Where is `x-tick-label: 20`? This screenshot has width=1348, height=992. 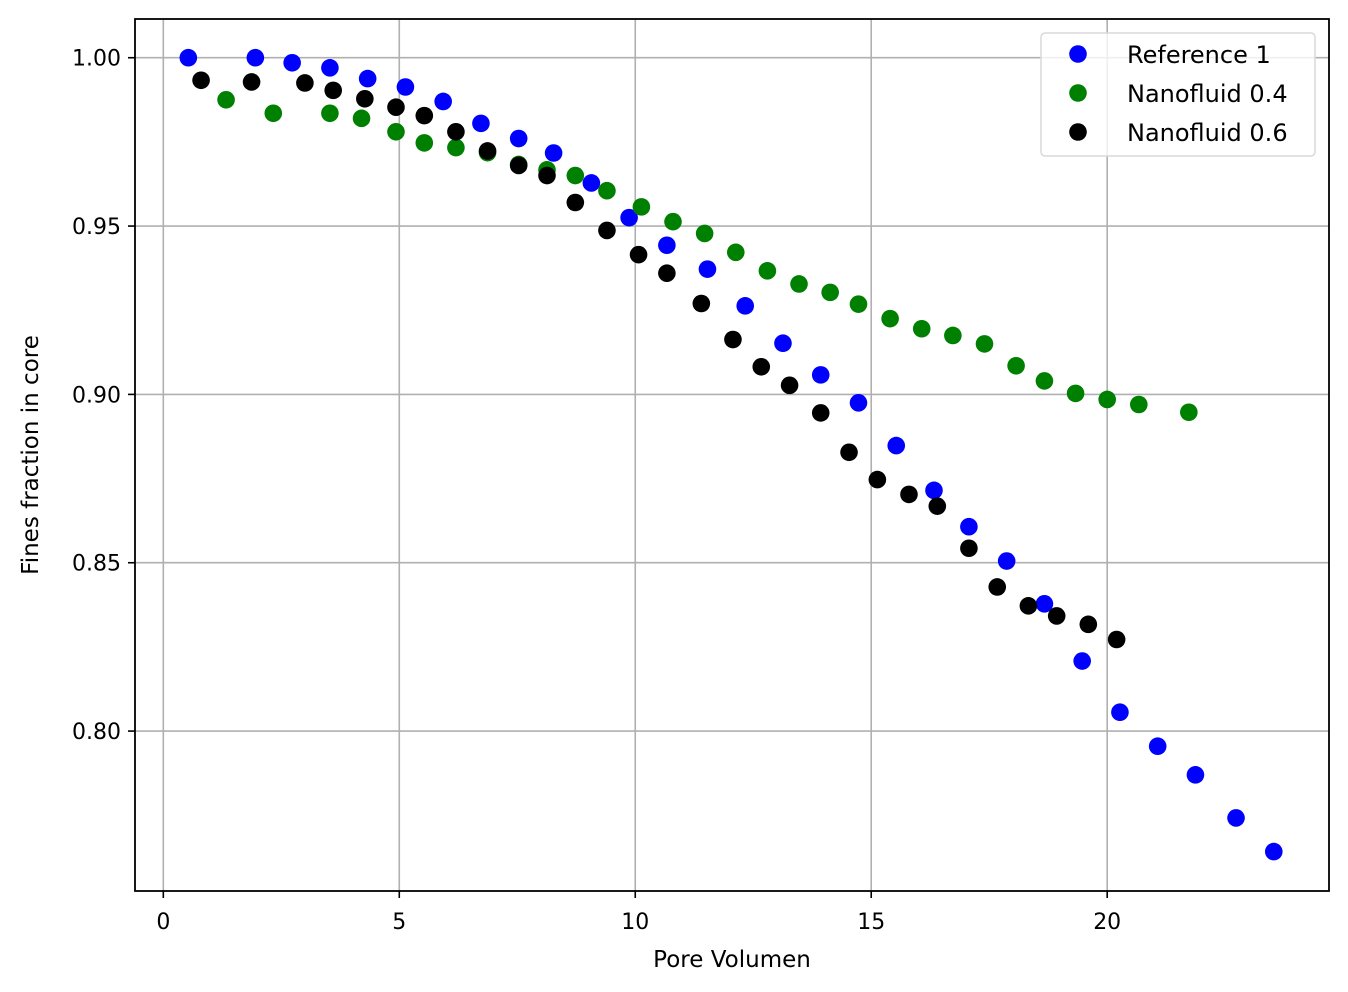 x-tick-label: 20 is located at coordinates (1107, 922).